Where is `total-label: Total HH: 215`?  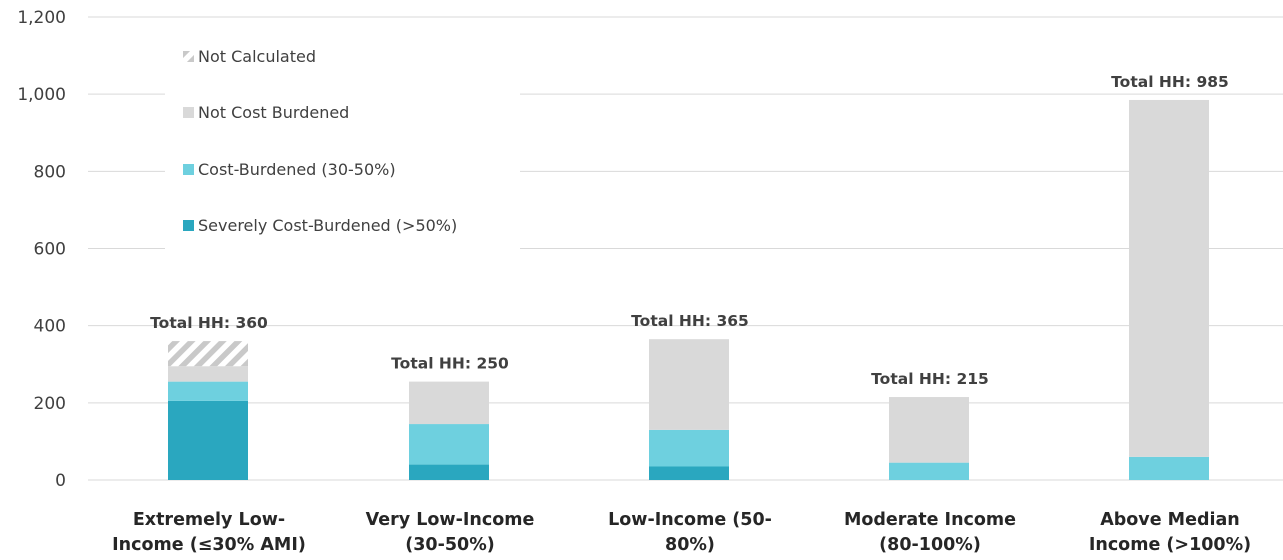 total-label: Total HH: 215 is located at coordinates (930, 379).